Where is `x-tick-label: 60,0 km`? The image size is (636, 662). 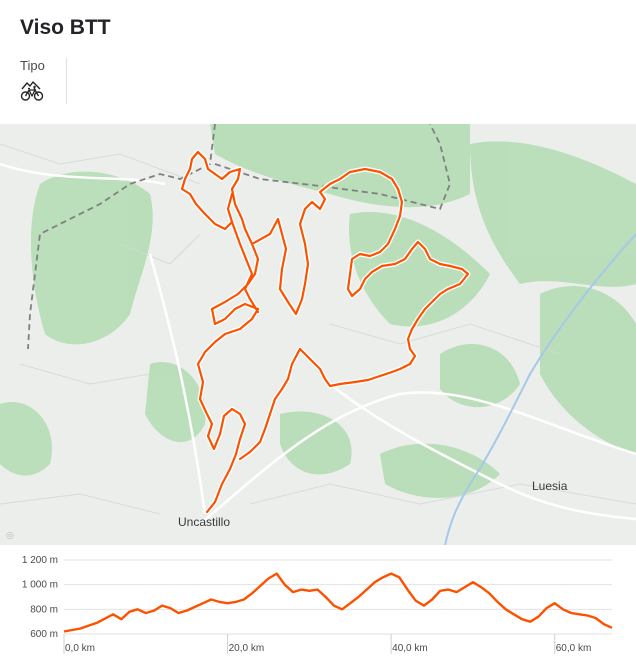
x-tick-label: 60,0 km is located at coordinates (574, 648).